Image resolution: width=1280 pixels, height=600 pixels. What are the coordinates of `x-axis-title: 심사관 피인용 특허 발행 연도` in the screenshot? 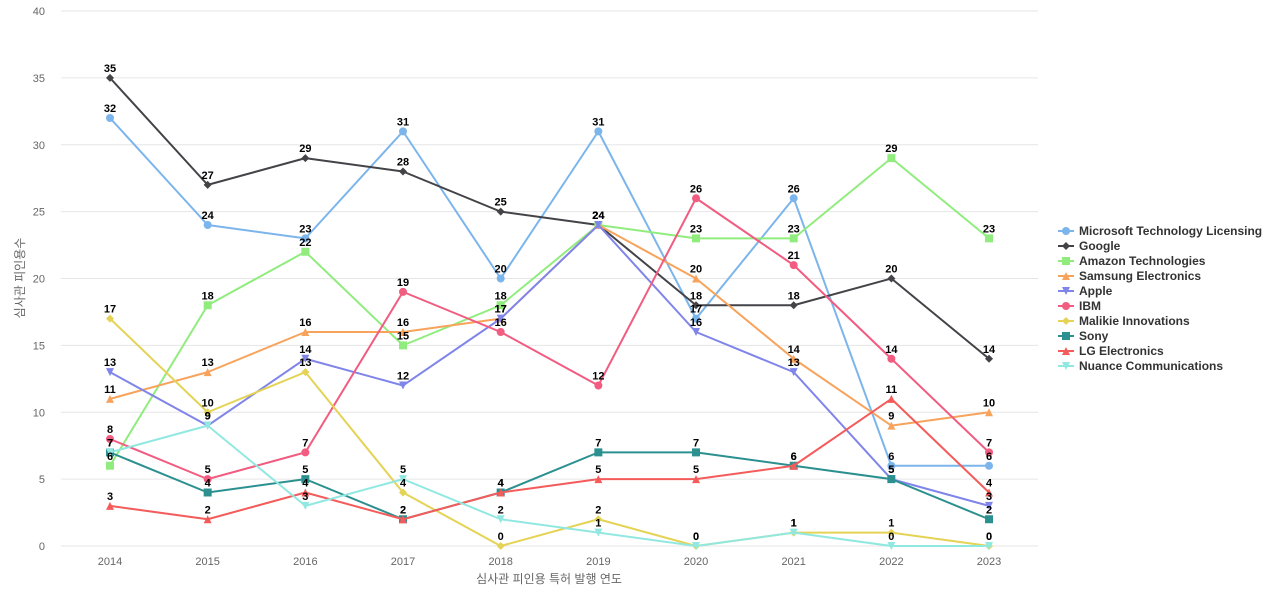 It's located at (549, 578).